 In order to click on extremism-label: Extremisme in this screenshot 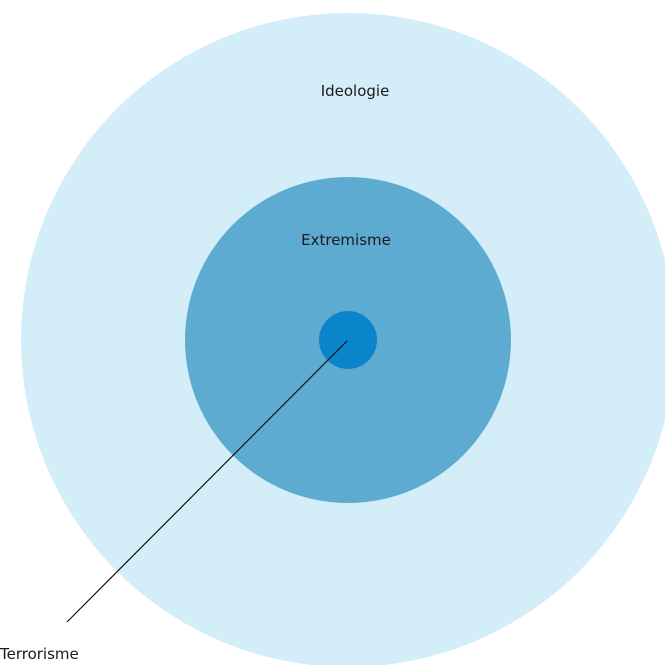, I will do `click(346, 240)`.